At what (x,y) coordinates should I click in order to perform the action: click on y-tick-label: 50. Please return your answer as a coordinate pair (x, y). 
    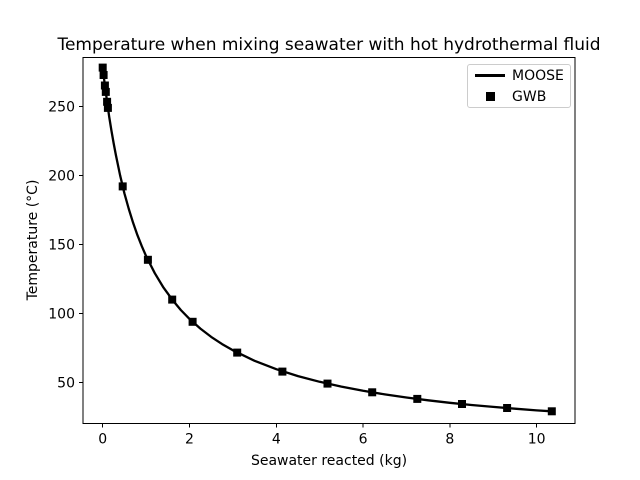
    Looking at the image, I should click on (66, 383).